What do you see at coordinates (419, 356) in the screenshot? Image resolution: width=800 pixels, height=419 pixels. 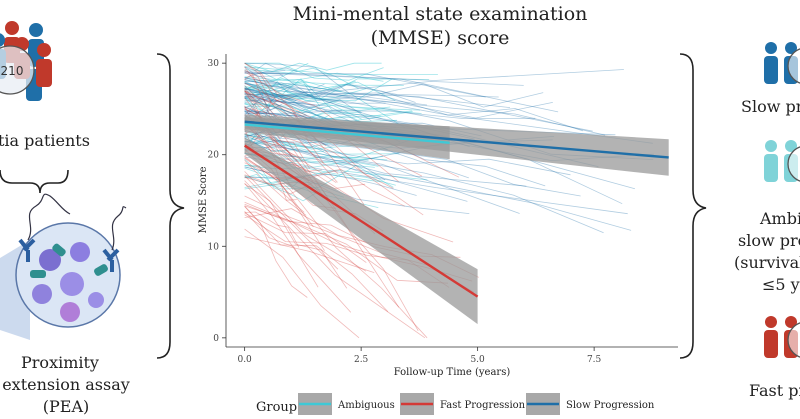 I see `x-ticks: 0.0 2.5 5.0 7.5` at bounding box center [419, 356].